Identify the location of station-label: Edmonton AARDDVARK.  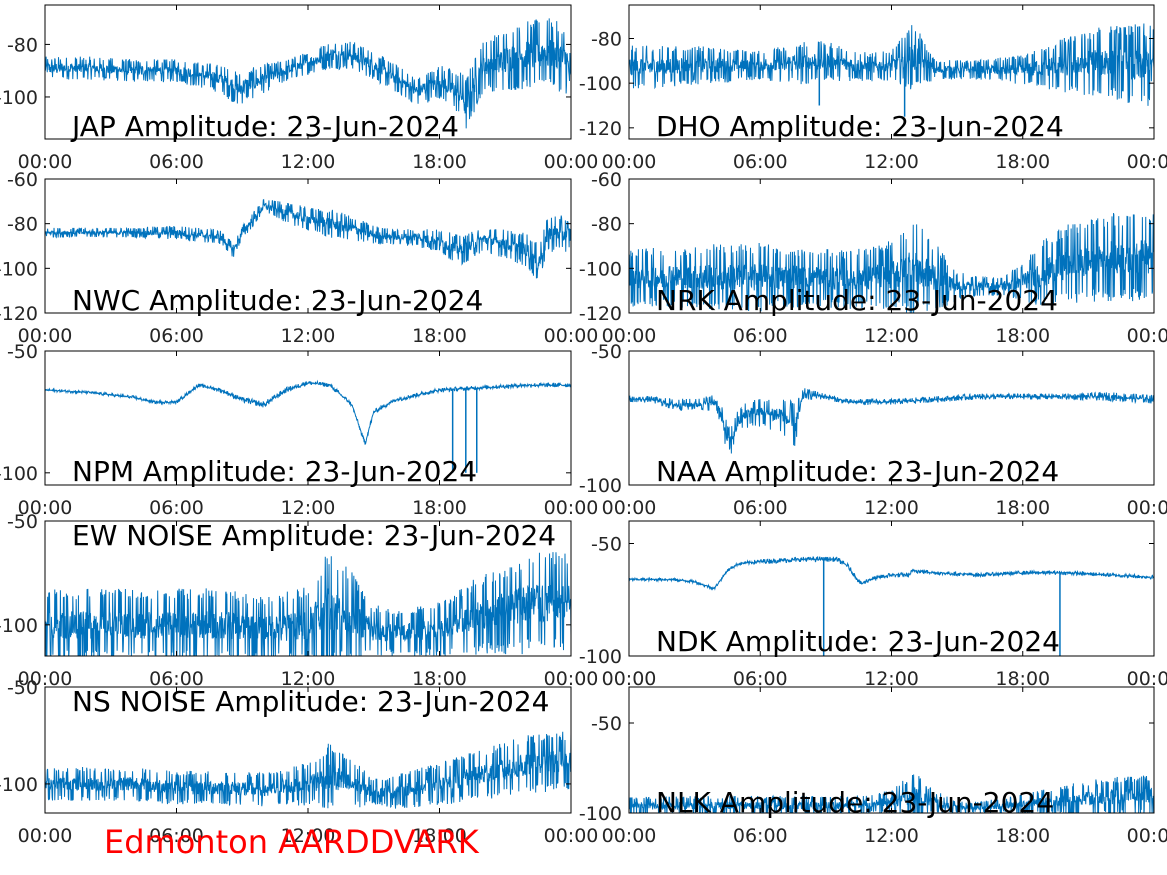
(291, 842).